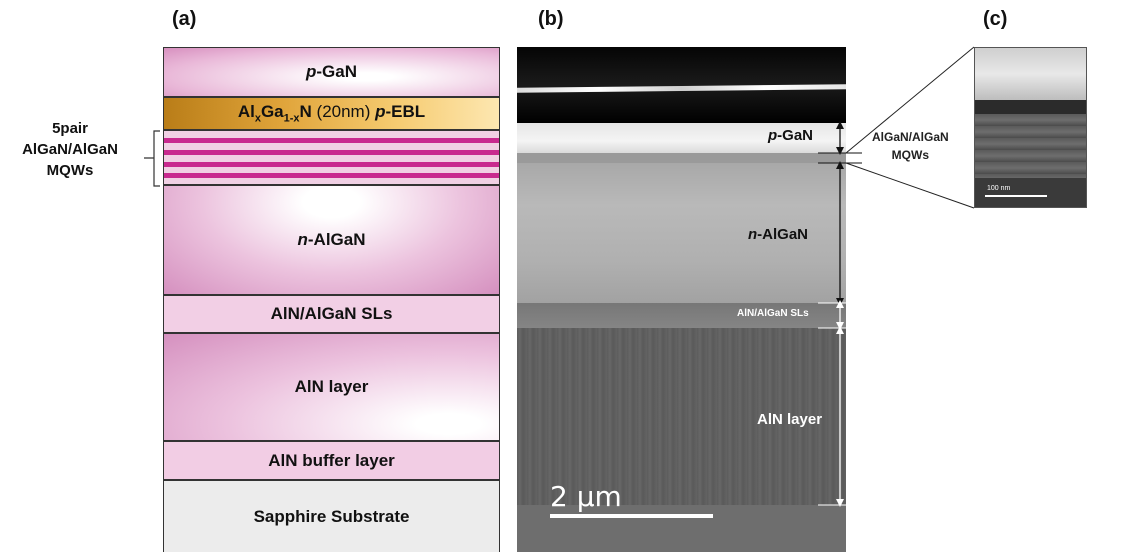 Image resolution: width=1126 pixels, height=558 pixels. I want to click on inset-scale-bar-text: 100 nm, so click(999, 188).